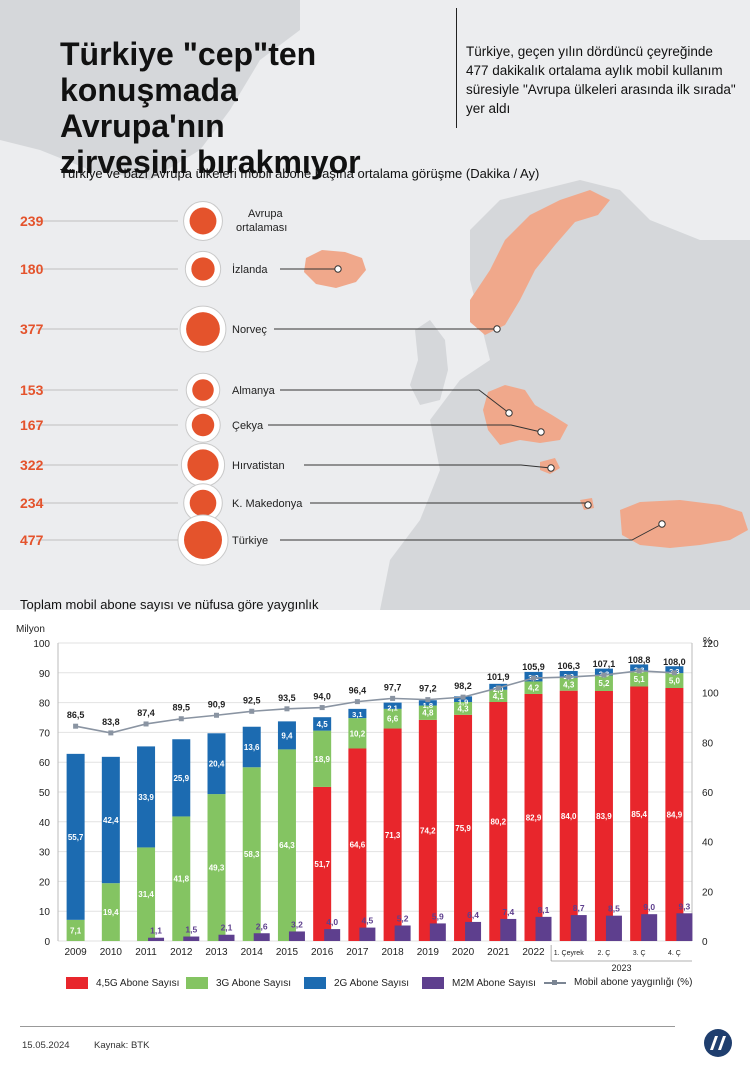 This screenshot has height=1074, width=750. Describe the element at coordinates (718, 1043) in the screenshot. I see `aa-logo-icon` at that location.